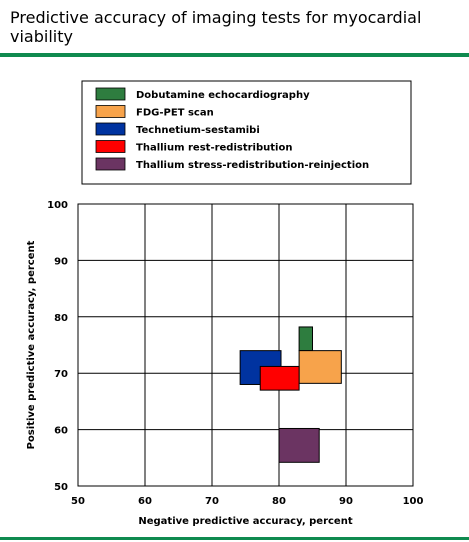 The image size is (469, 542). I want to click on x-tick-label: 100, so click(413, 501).